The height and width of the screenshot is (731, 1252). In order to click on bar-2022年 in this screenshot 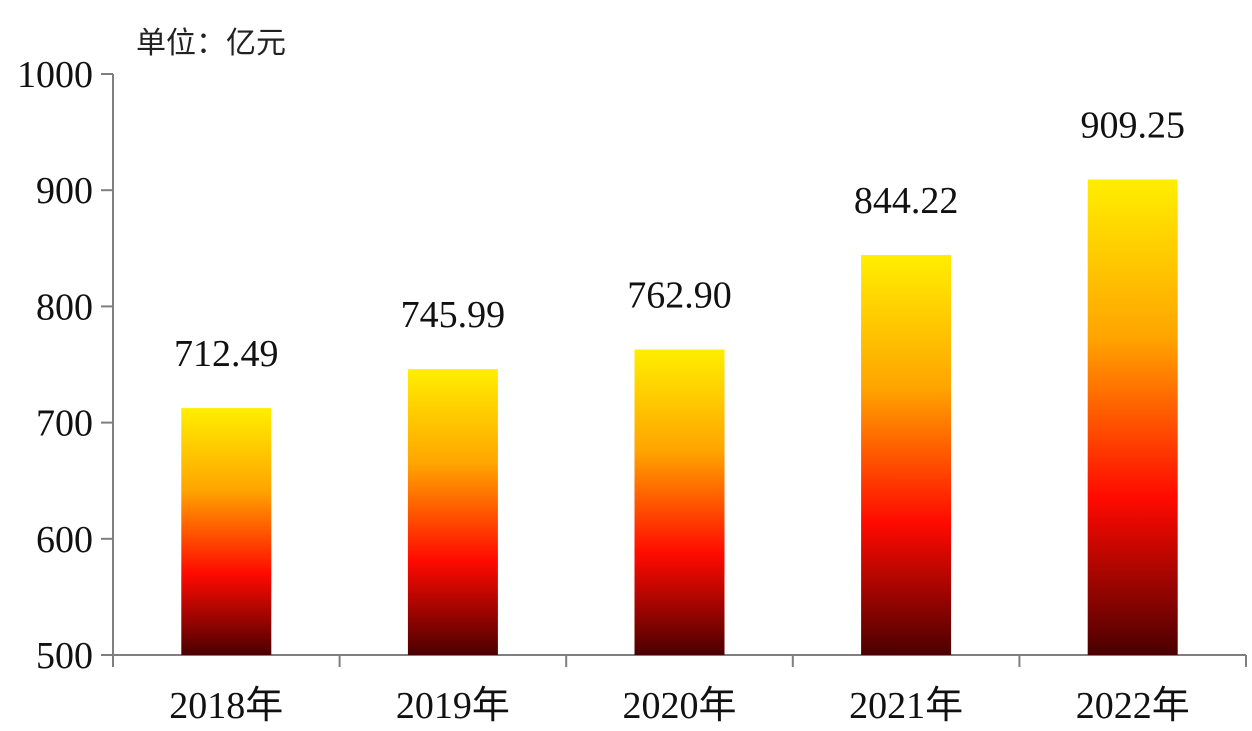, I will do `click(1132, 417)`.